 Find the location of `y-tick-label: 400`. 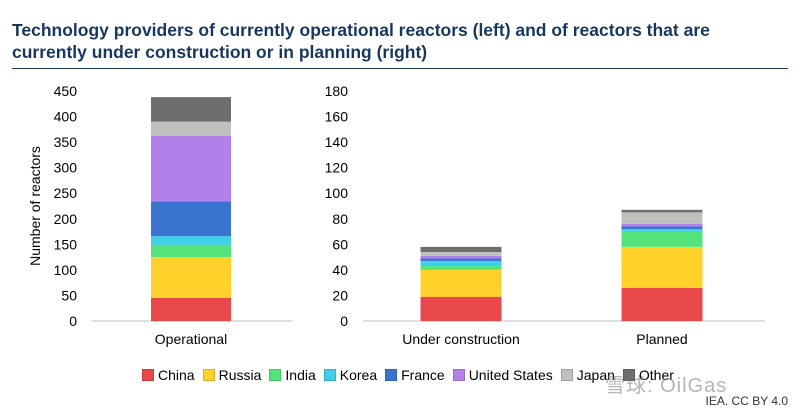

y-tick-label: 400 is located at coordinates (66, 117).